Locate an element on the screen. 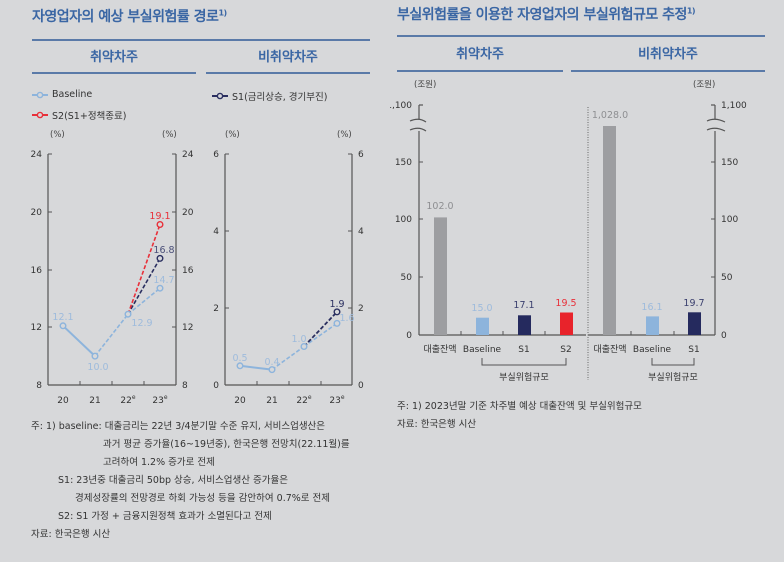 This screenshot has width=784, height=562. left-title-text: 자영업자의 예상 부실위험률 경로 is located at coordinates (125, 17).